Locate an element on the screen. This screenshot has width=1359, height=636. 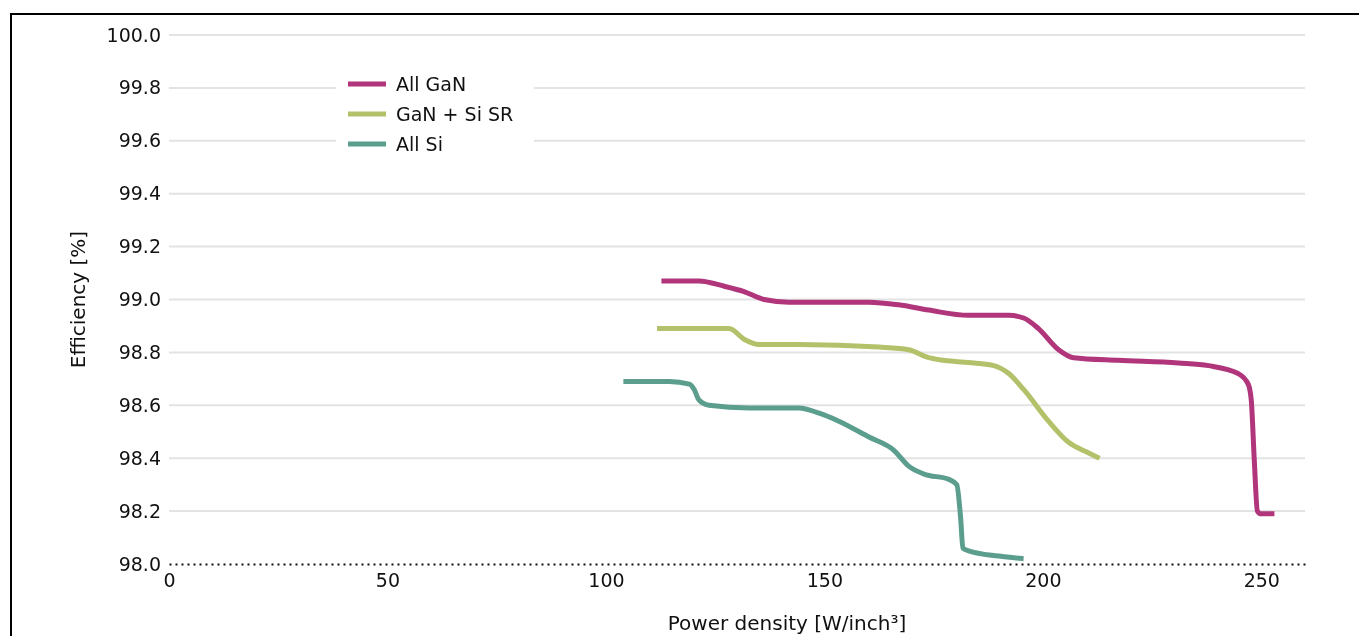
y-tick-label: 99.2 is located at coordinates (139, 246).